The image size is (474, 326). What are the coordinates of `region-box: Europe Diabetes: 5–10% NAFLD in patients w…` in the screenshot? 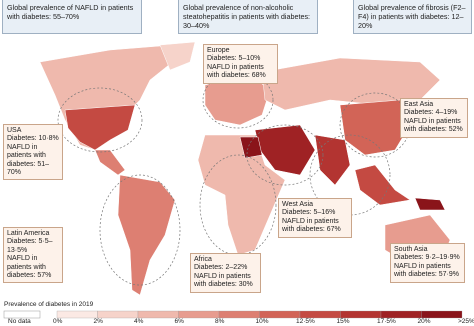 It's located at (240, 64).